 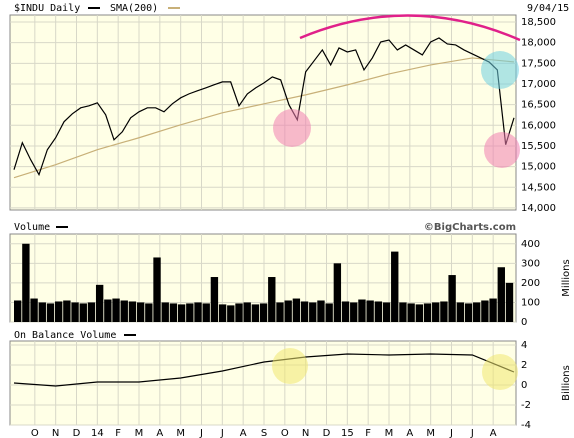 What do you see at coordinates (538, 146) in the screenshot?
I see `y-tick-label: 15,500` at bounding box center [538, 146].